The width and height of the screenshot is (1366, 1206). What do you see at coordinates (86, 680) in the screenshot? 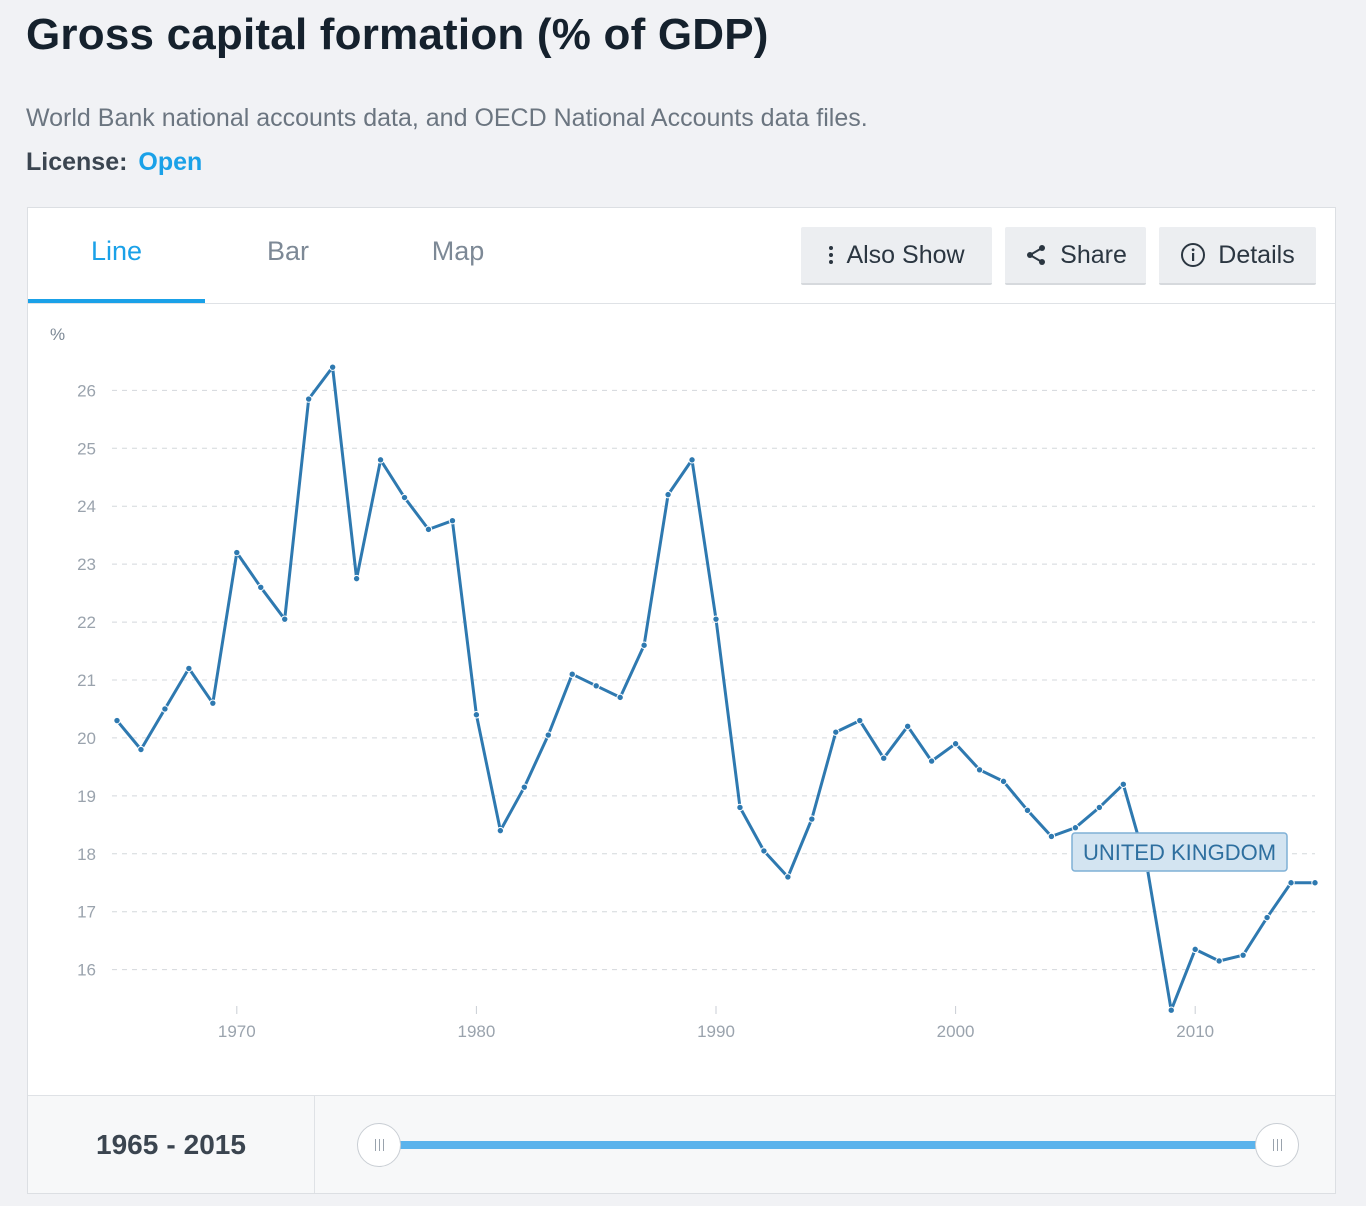
I see `y-tick-label: 21` at bounding box center [86, 680].